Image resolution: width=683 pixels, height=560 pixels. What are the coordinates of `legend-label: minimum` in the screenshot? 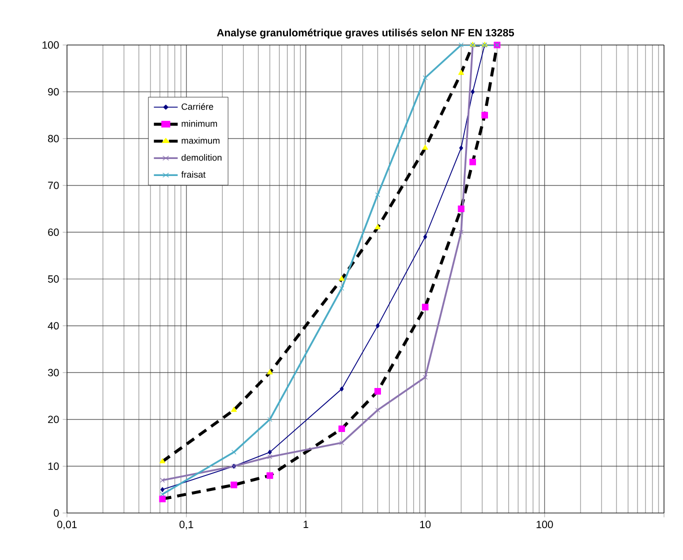 It's located at (199, 123).